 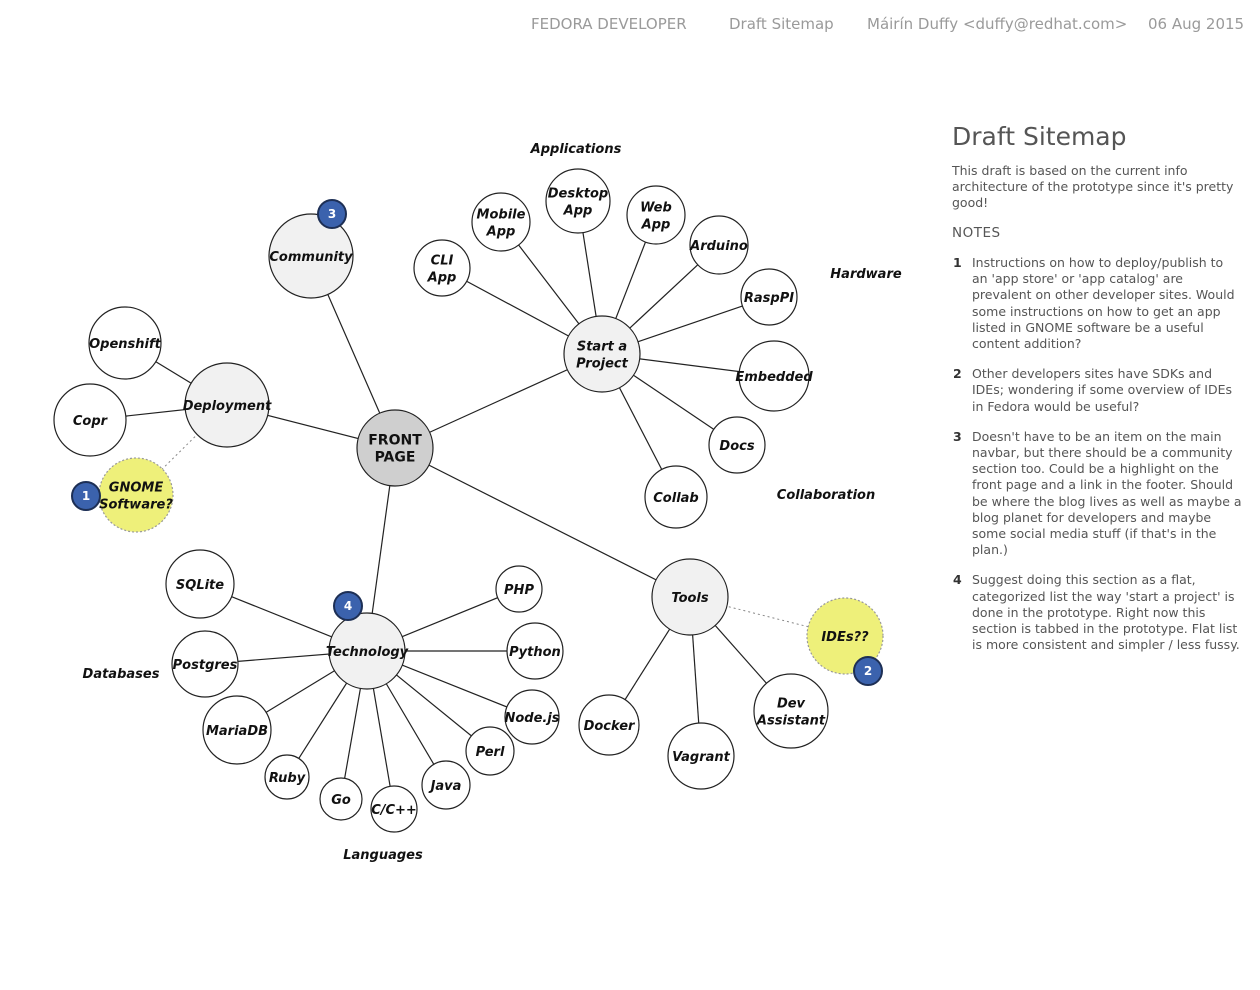 I want to click on node-cli-circle, so click(x=442, y=268).